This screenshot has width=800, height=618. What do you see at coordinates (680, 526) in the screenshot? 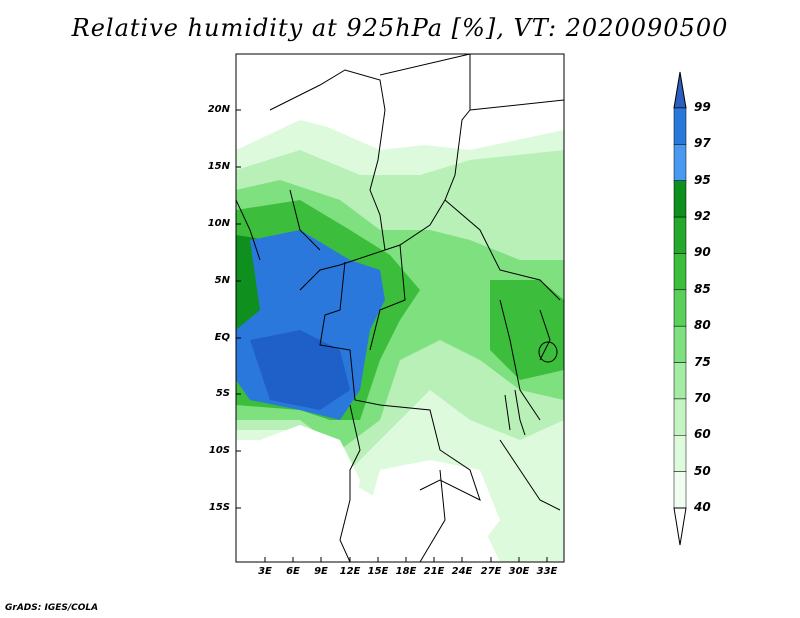
I see `colorbar-bottom-arrow` at bounding box center [680, 526].